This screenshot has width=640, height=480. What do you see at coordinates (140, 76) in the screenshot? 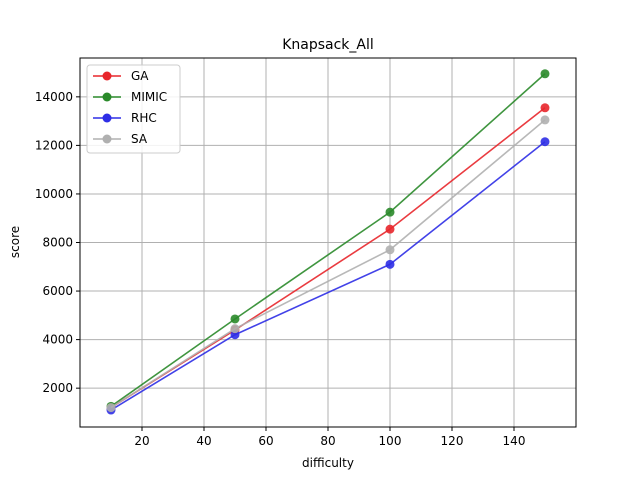
I see `legend-label: GA` at bounding box center [140, 76].